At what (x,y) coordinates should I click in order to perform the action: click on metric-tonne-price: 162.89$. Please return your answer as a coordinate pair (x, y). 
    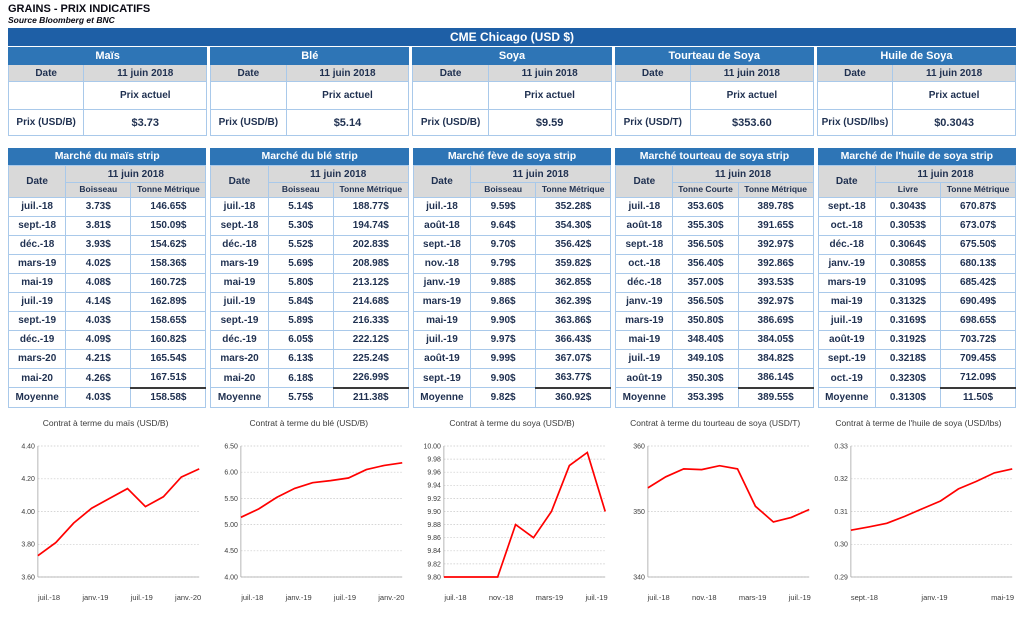
    Looking at the image, I should click on (168, 301).